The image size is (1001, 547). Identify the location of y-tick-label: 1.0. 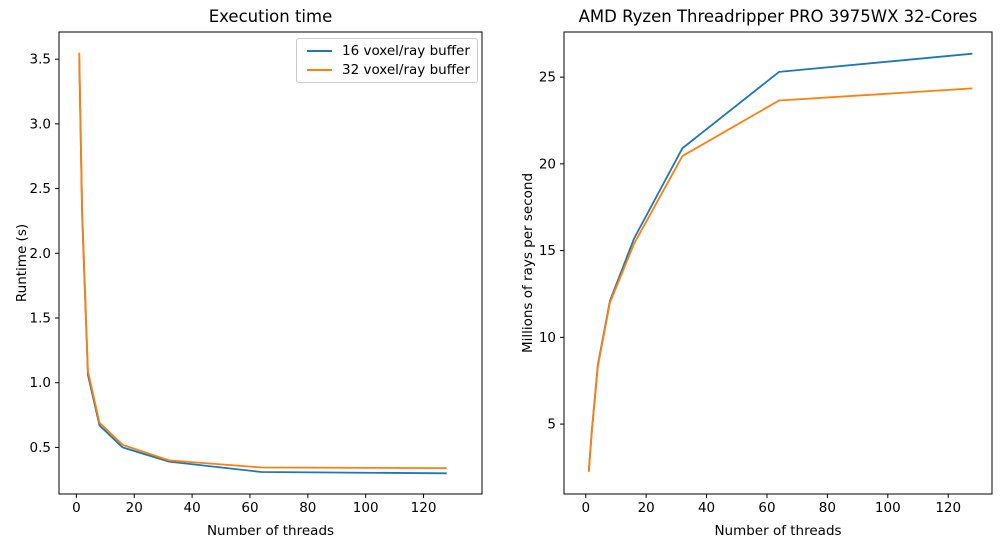
(40, 383).